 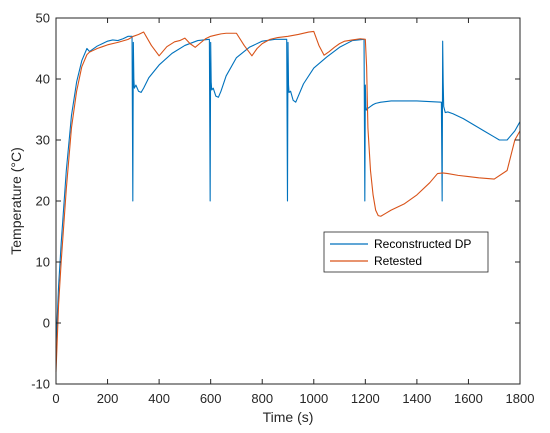 What do you see at coordinates (313, 398) in the screenshot?
I see `x-tick-label: 1000` at bounding box center [313, 398].